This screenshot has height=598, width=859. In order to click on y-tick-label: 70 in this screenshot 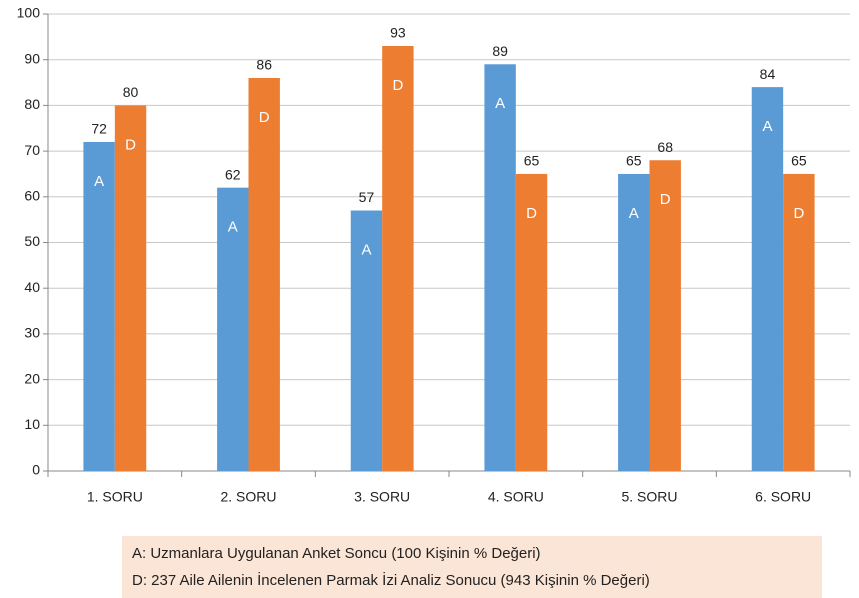, I will do `click(32, 150)`.